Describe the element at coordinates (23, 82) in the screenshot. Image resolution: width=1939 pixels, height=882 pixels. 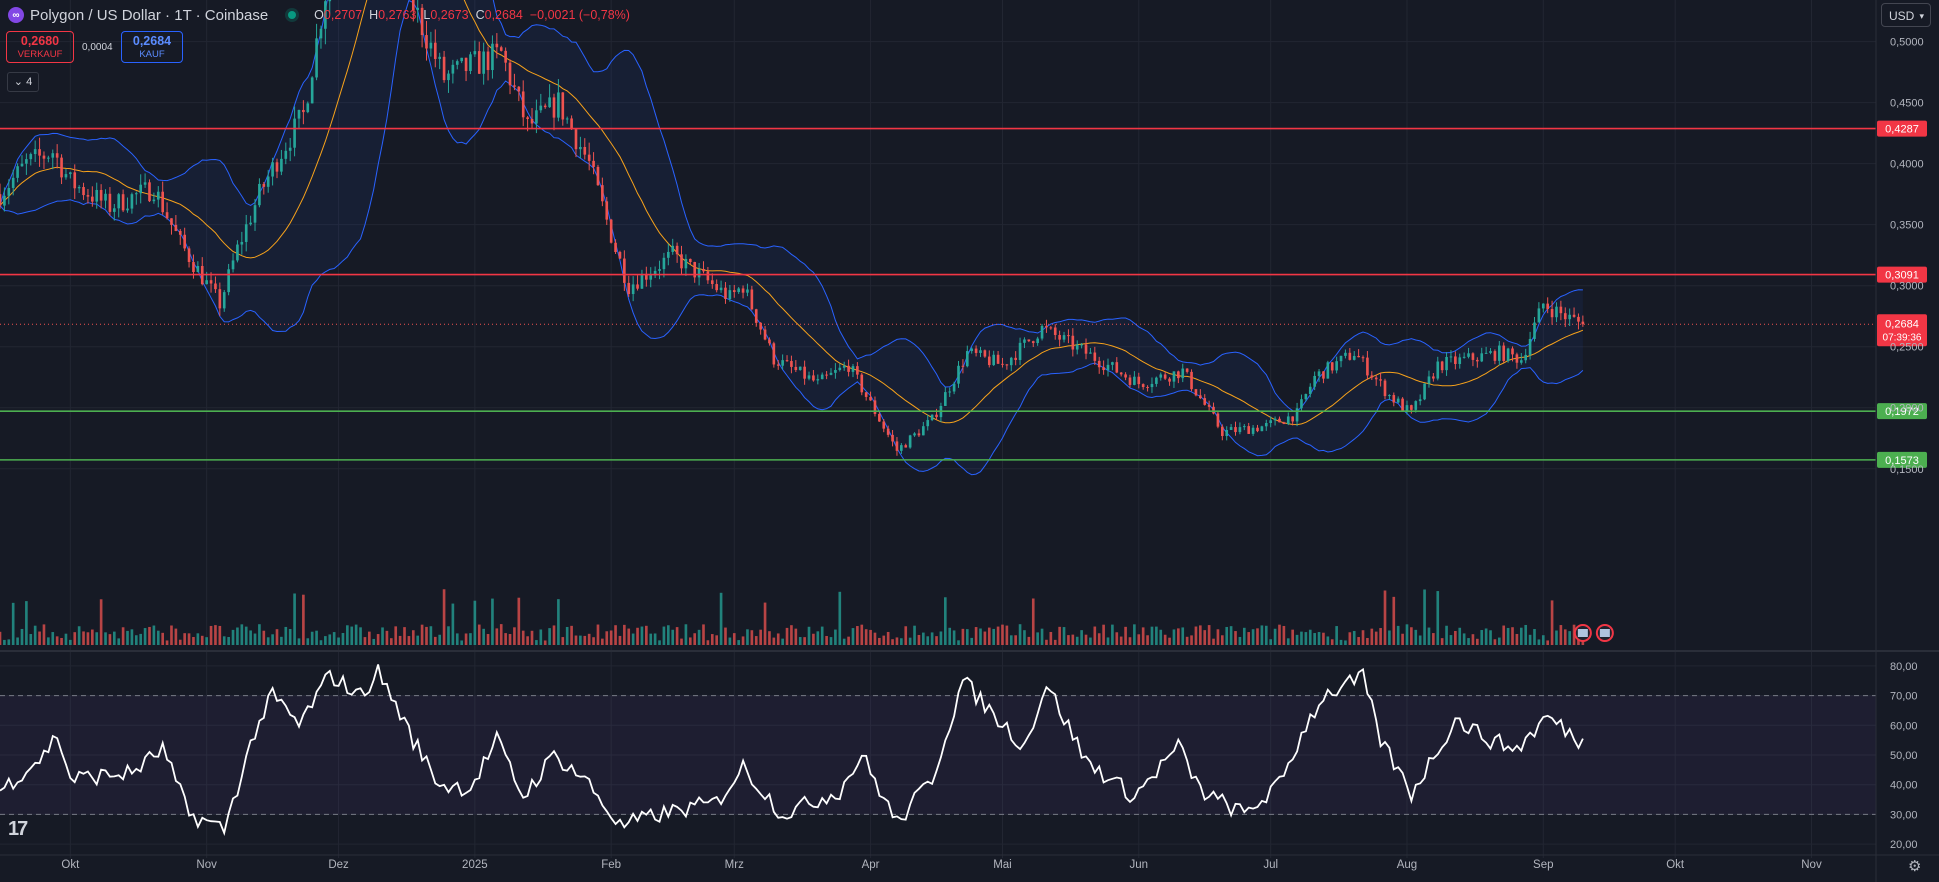
I see `indicators-toggle-button: ⌄ 4` at that location.